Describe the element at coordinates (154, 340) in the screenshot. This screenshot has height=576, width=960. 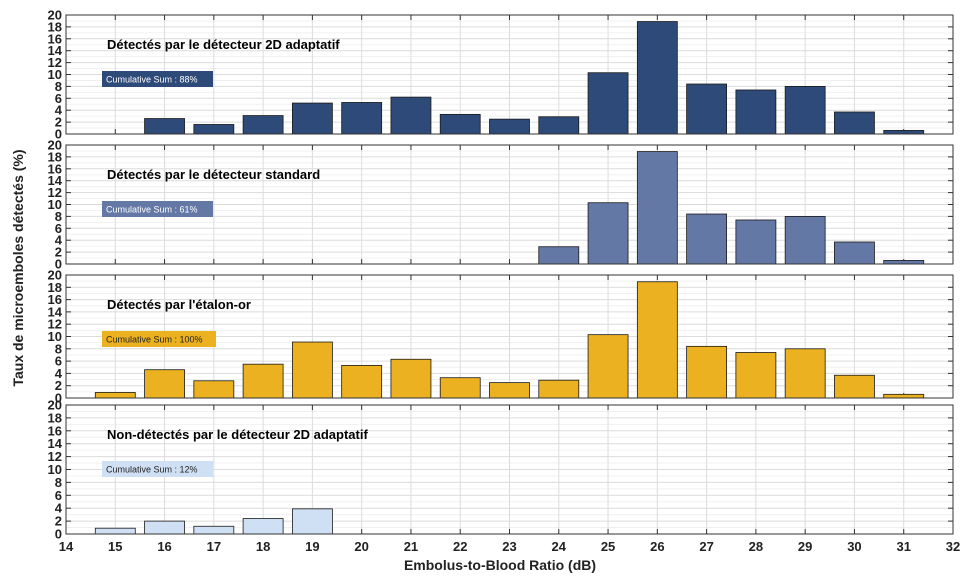
I see `cumulative-sum-label: Cumulative Sum : 100%` at that location.